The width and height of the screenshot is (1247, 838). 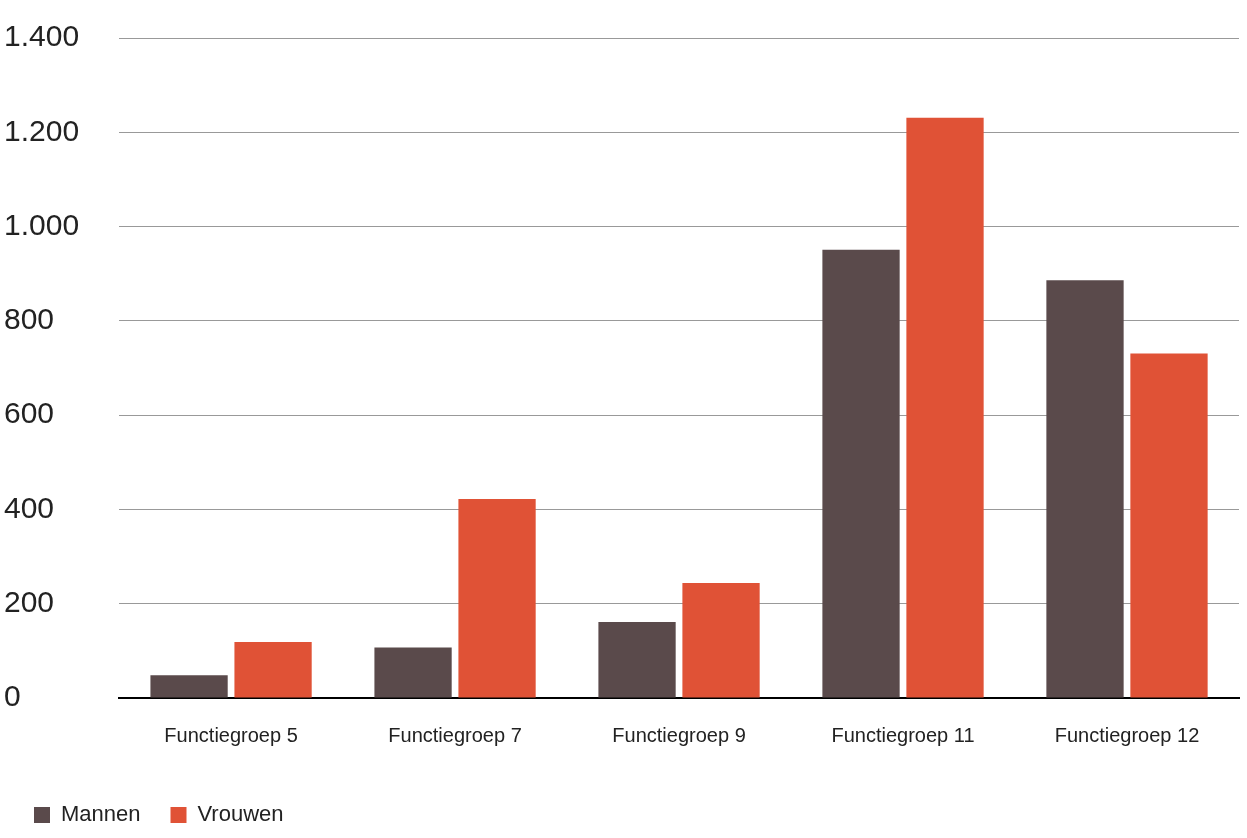 I want to click on legend-label: Mannen, so click(x=101, y=814).